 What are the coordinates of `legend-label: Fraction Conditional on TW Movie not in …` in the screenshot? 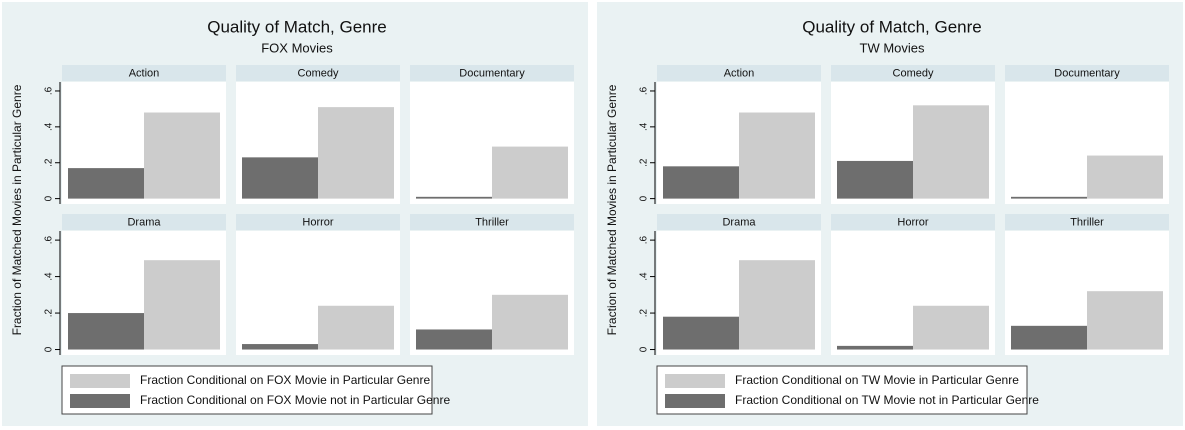 It's located at (887, 400).